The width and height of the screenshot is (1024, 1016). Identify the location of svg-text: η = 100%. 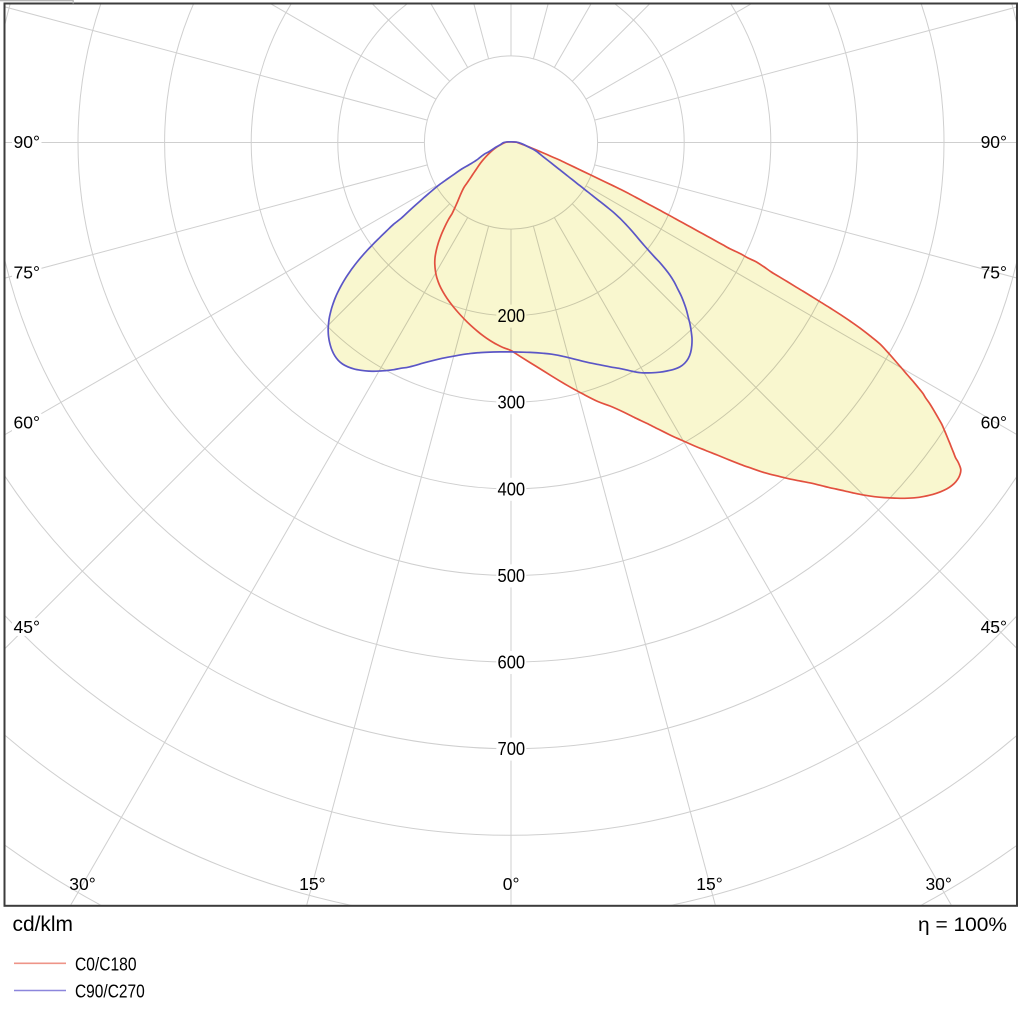
(962, 925).